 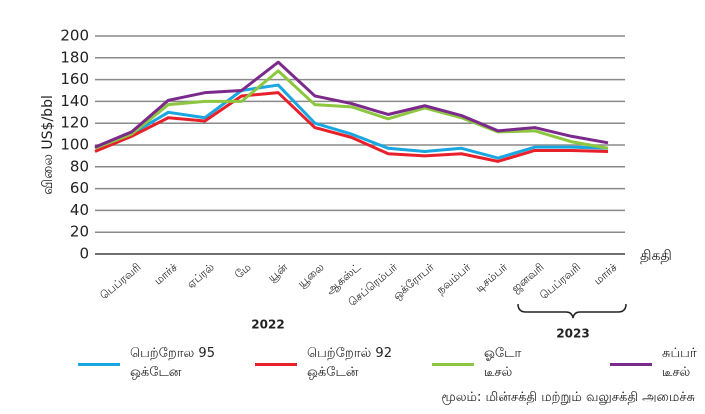 I want to click on legend-label: ஓடோ டீசல், so click(x=503, y=363).